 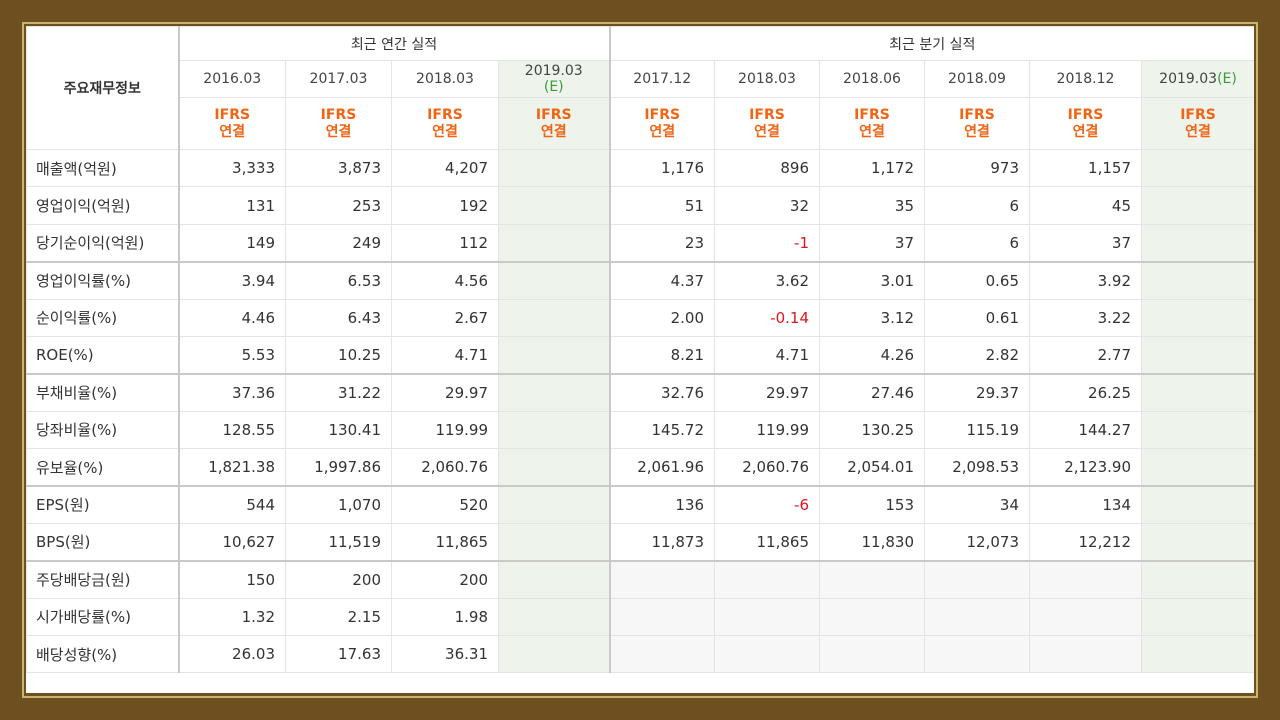 What do you see at coordinates (662, 504) in the screenshot?
I see `cell-quarterly-0: 136` at bounding box center [662, 504].